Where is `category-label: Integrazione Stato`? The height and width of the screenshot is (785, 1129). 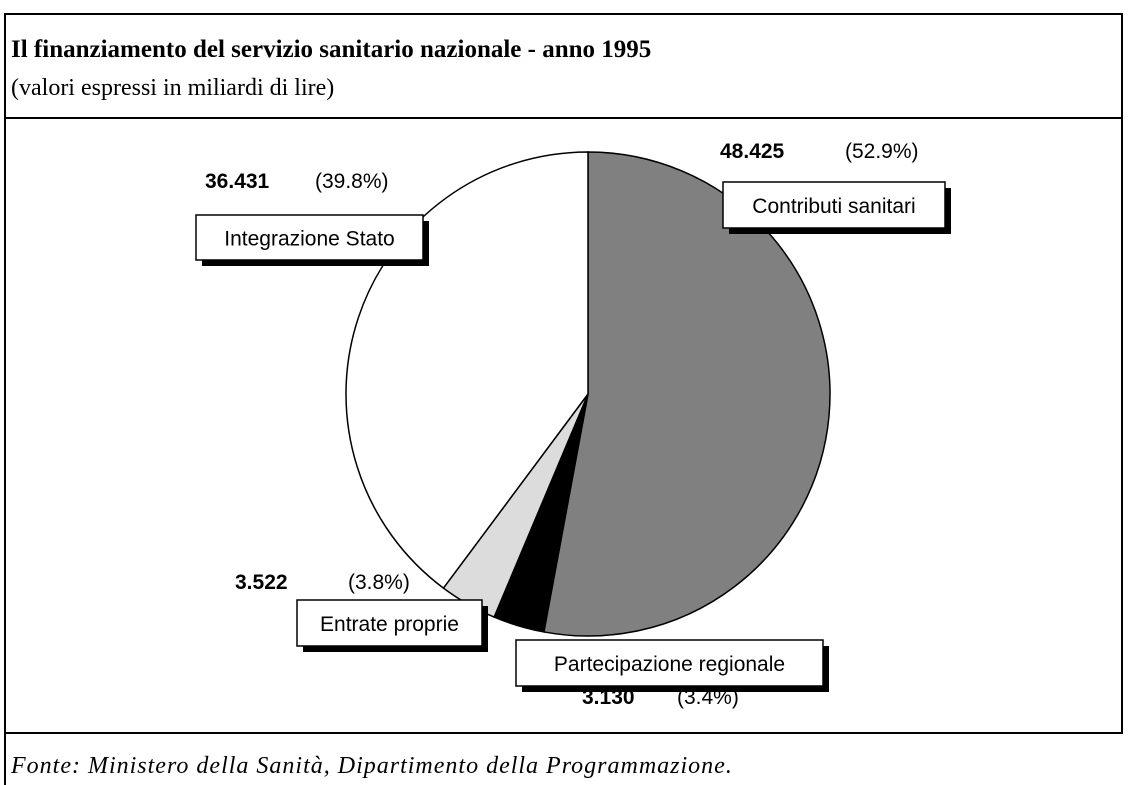 category-label: Integrazione Stato is located at coordinates (309, 239).